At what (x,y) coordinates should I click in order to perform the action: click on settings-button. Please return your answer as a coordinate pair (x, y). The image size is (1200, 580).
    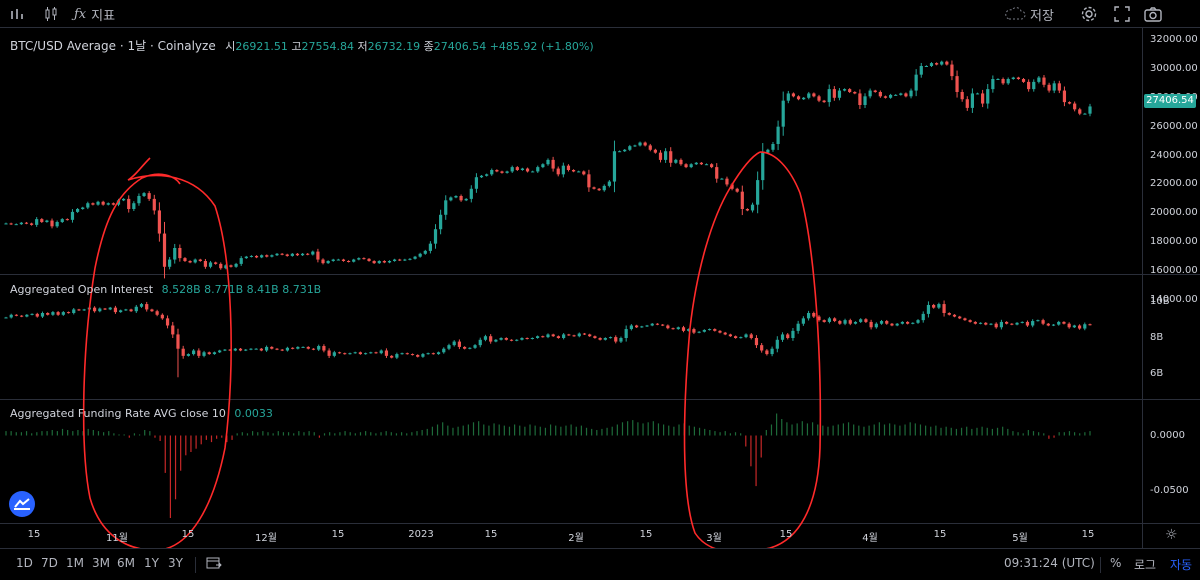
    Looking at the image, I should click on (1089, 14).